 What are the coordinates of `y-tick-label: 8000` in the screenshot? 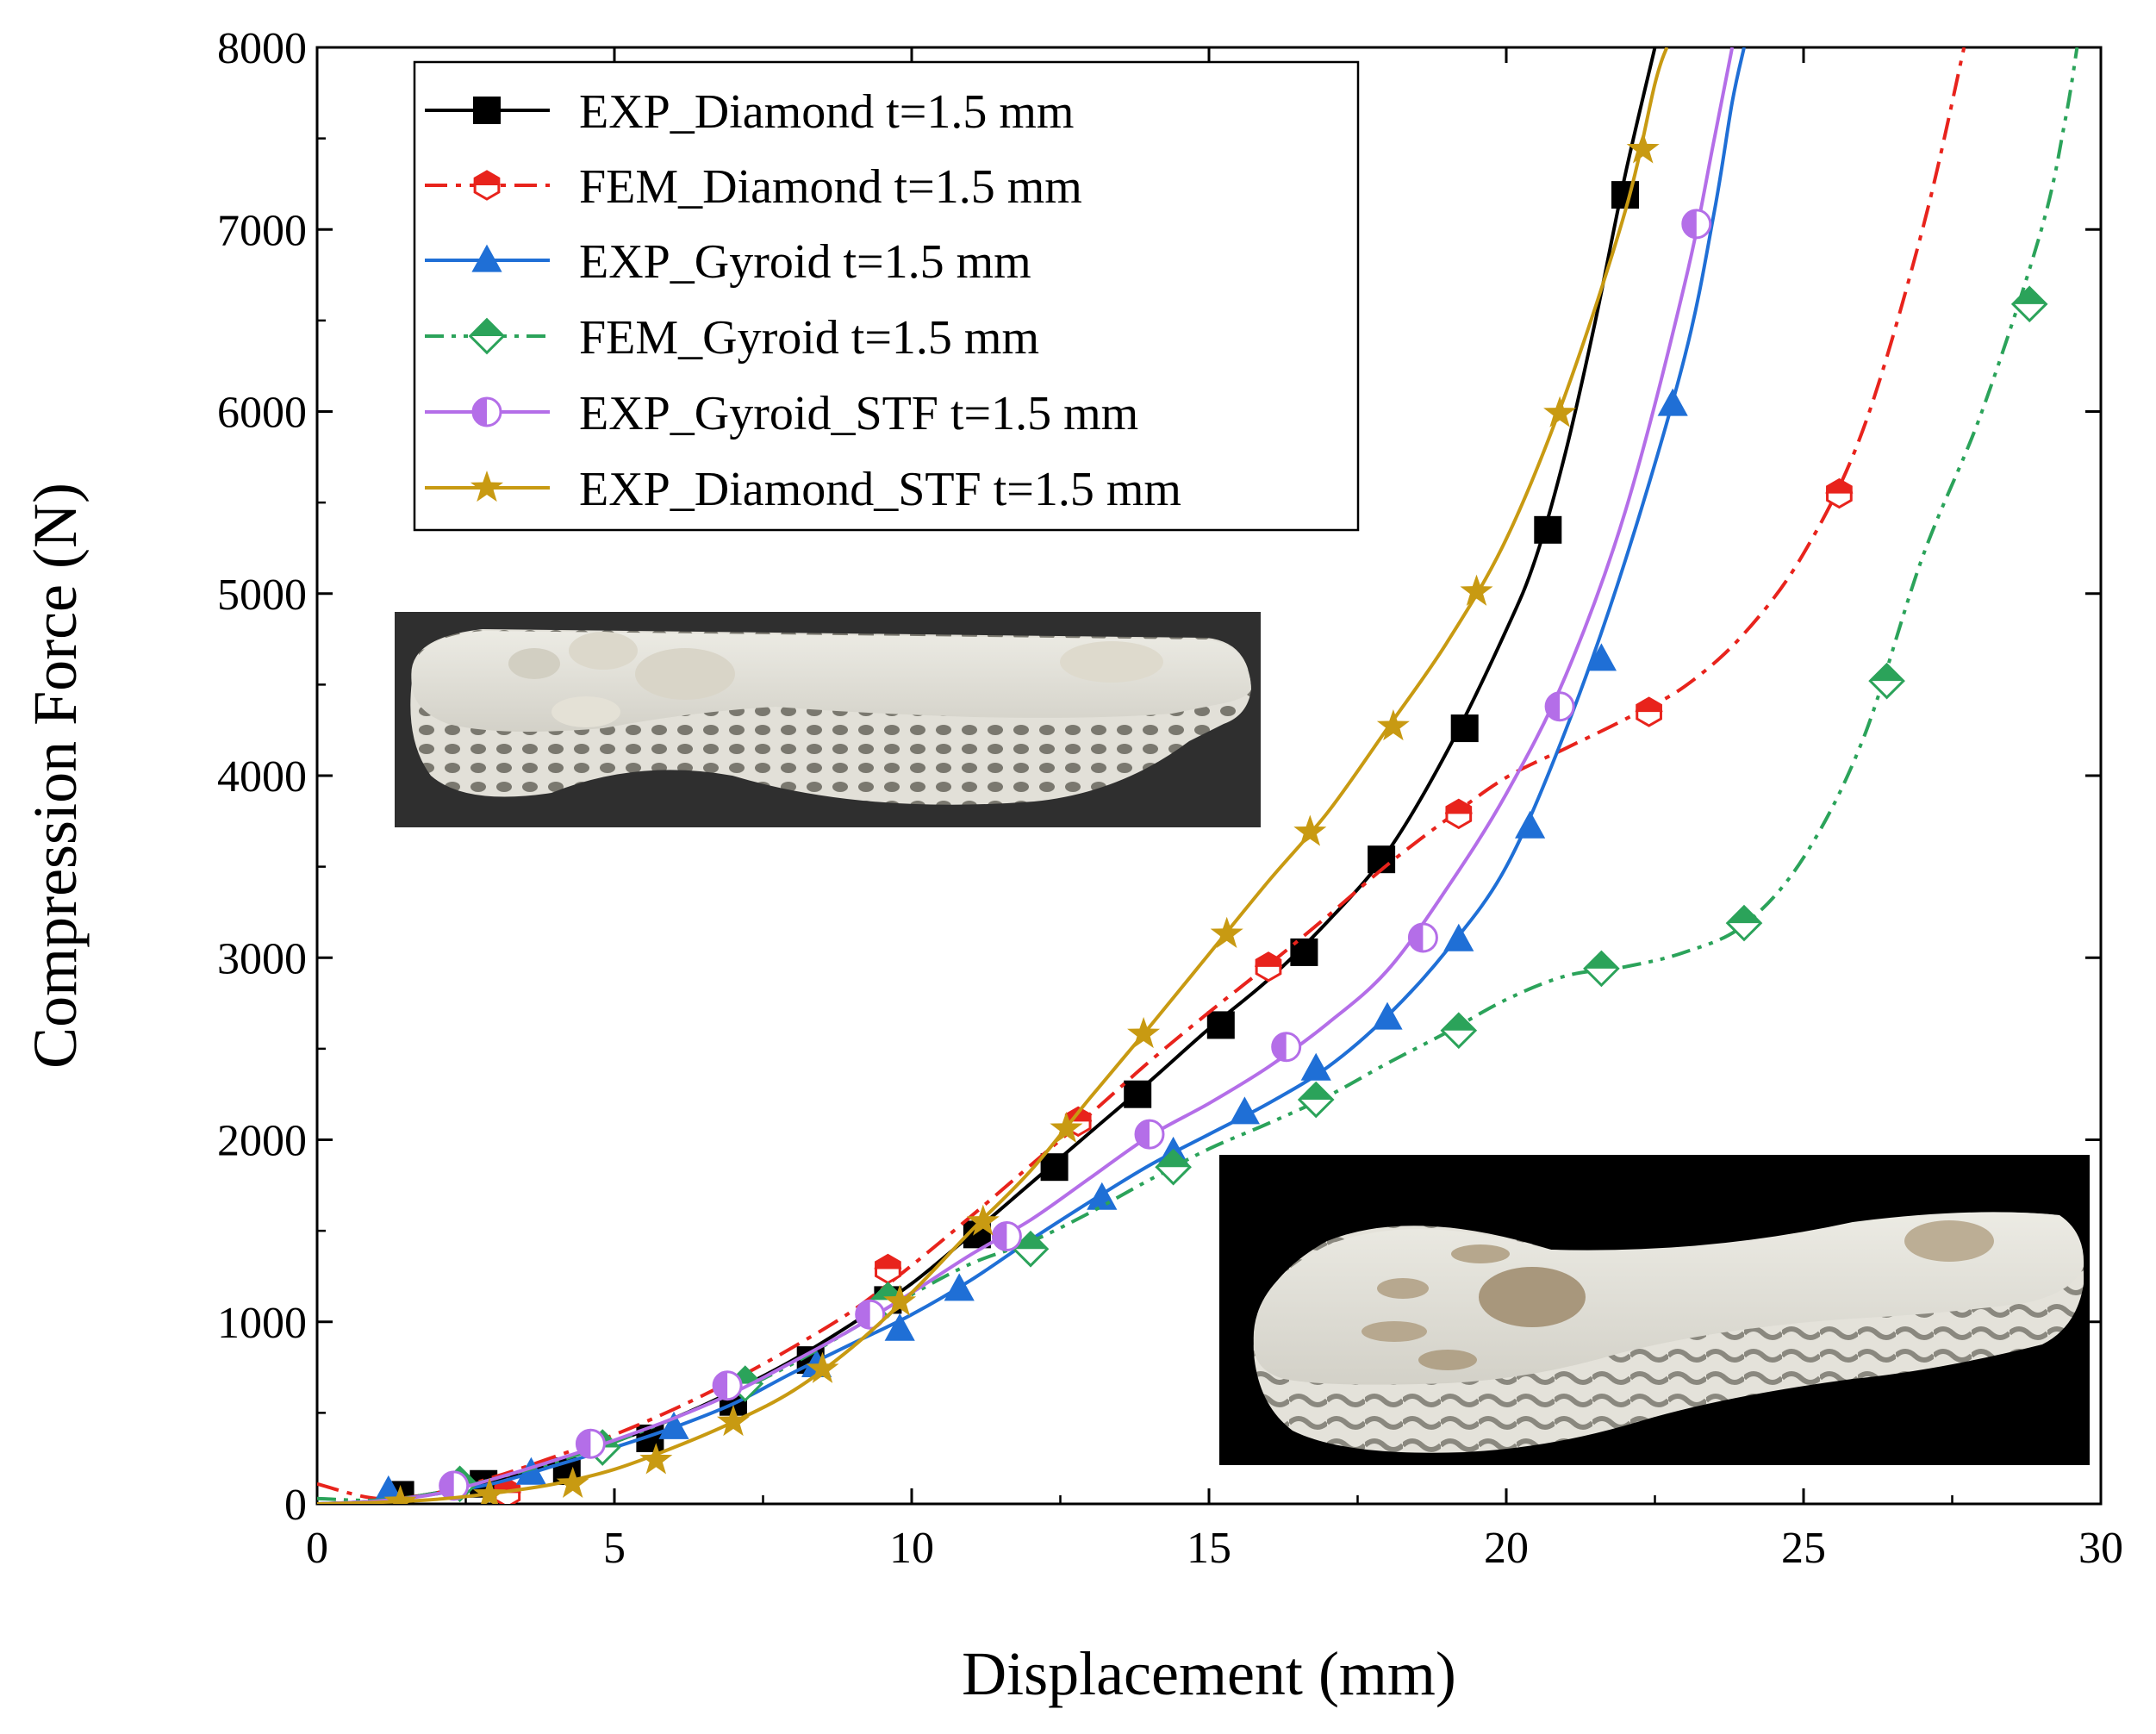 It's located at (262, 48).